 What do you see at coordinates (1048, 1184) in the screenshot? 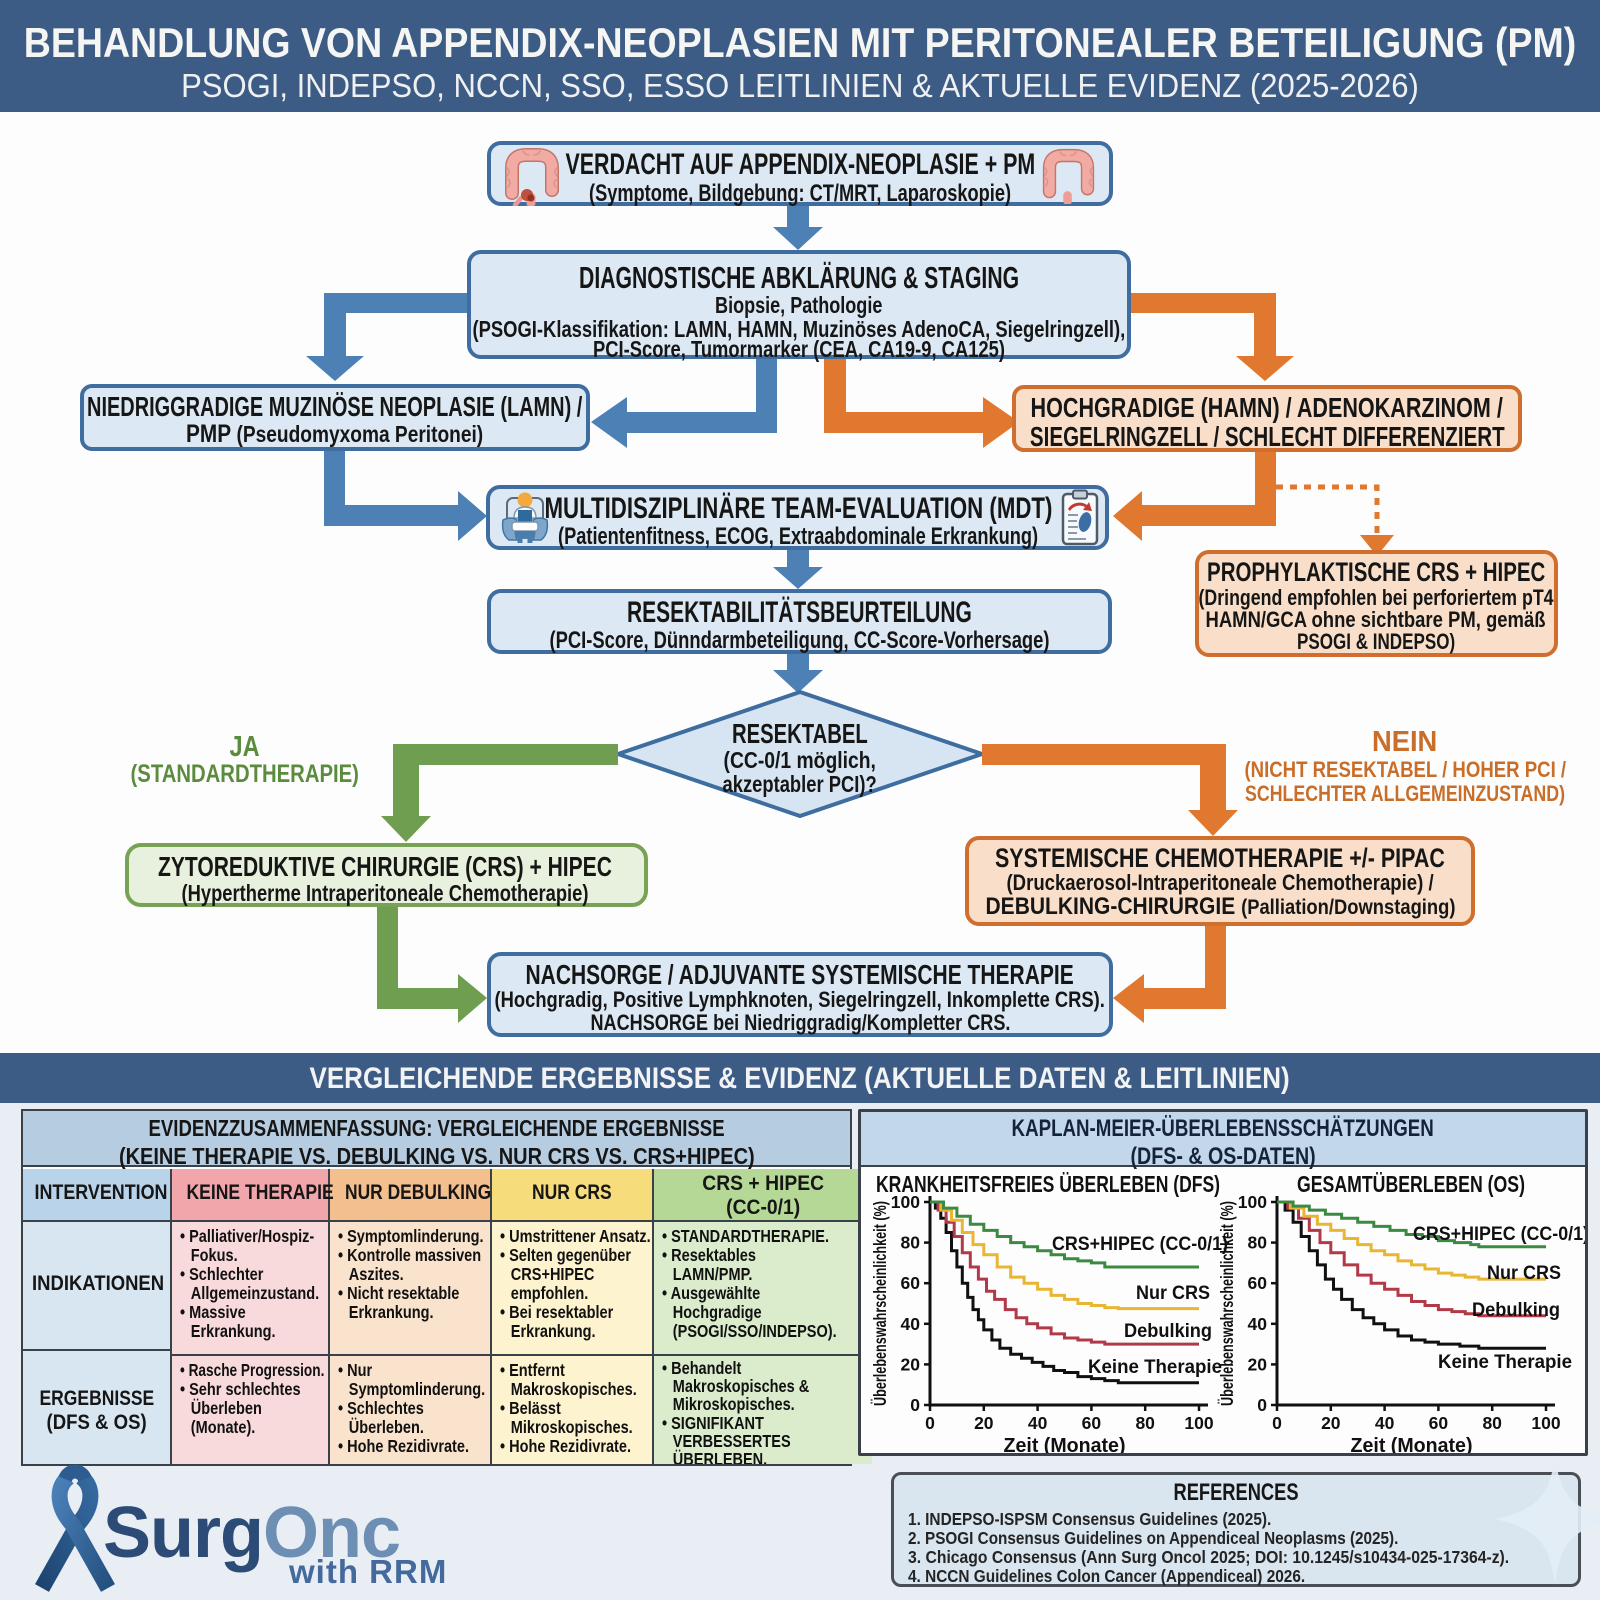
I see `svg-text:KRANKHEITSFREIES ÜBERLEBEN (DF: KRANKHEITSFREIES ÜBERLEBEN (DFS)` at bounding box center [1048, 1184].